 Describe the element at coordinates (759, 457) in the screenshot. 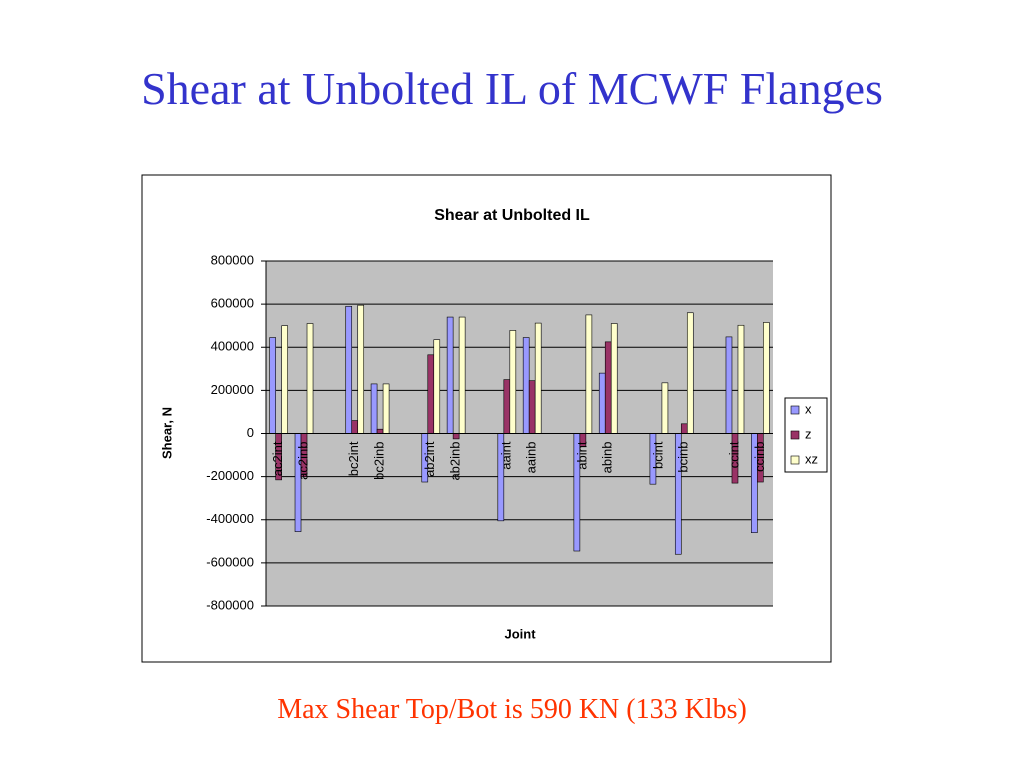

I see `x-tick-label: ccinb` at that location.